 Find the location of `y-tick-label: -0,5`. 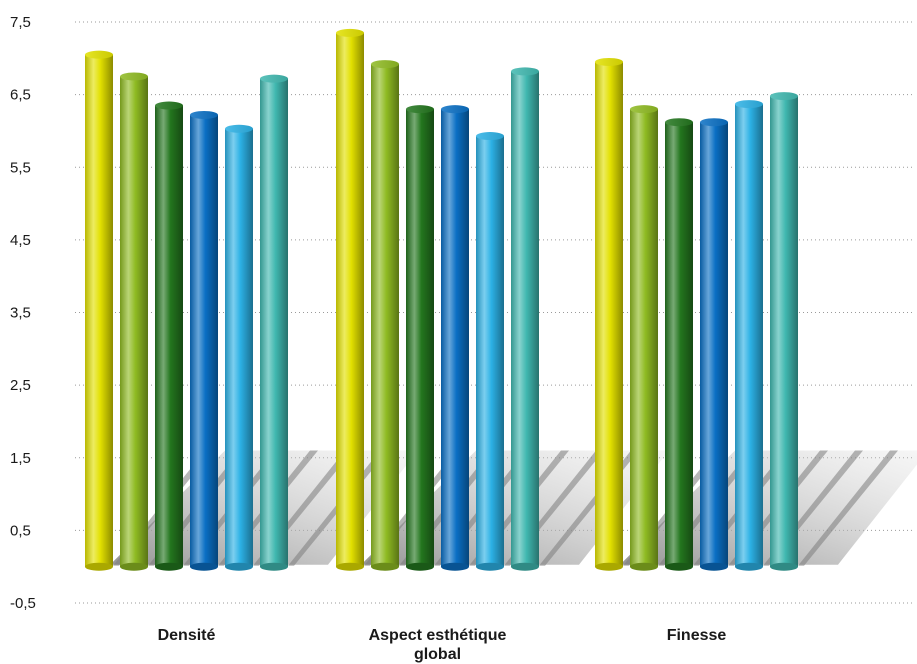

y-tick-label: -0,5 is located at coordinates (23, 603).